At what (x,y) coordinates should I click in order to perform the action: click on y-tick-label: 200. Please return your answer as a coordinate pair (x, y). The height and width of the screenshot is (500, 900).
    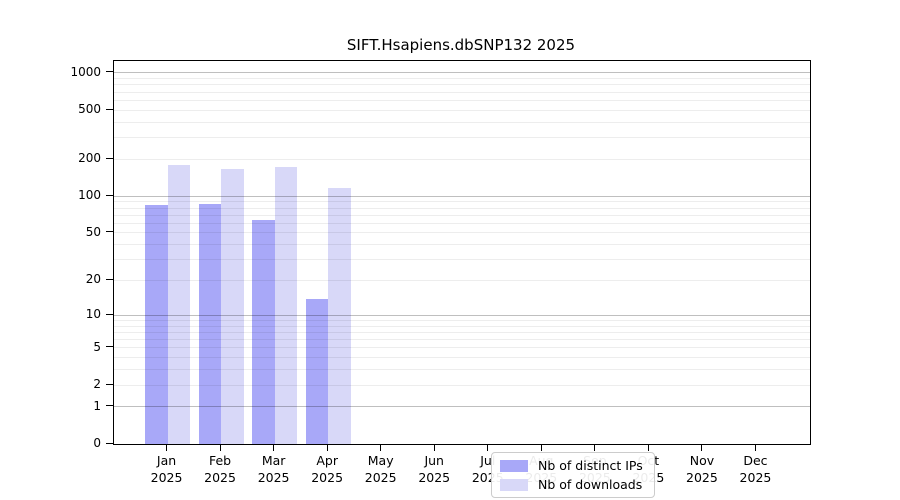
    Looking at the image, I should click on (89, 158).